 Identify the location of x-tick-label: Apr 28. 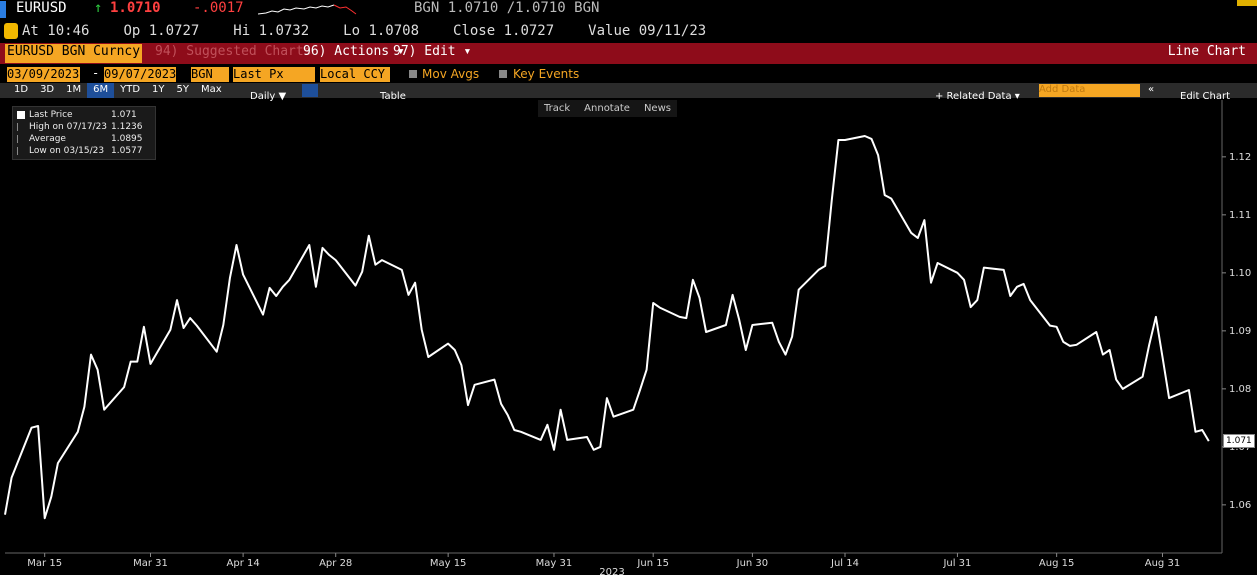
(335, 563).